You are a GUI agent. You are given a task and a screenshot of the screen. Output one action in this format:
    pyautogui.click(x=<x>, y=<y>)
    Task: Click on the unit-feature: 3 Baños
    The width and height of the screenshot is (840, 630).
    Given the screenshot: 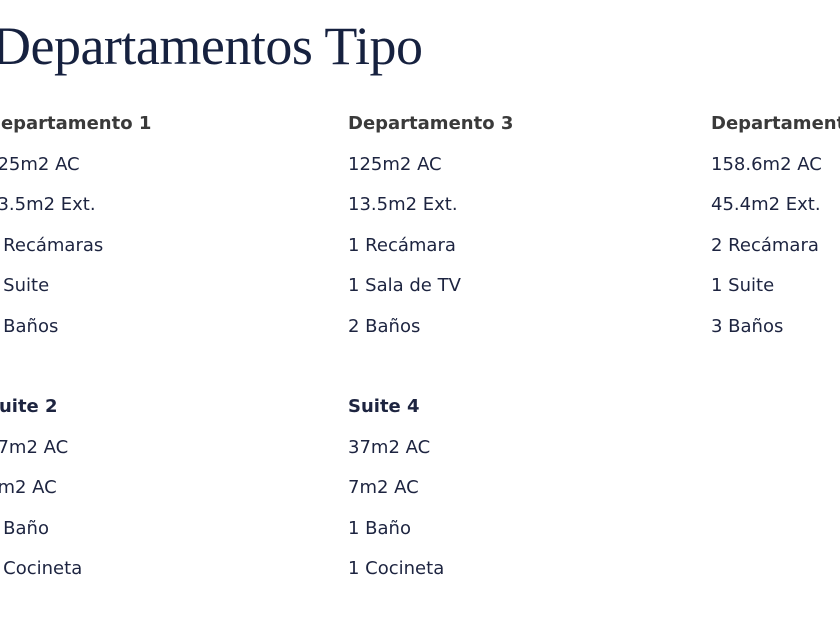 What is the action you would take?
    pyautogui.click(x=747, y=326)
    